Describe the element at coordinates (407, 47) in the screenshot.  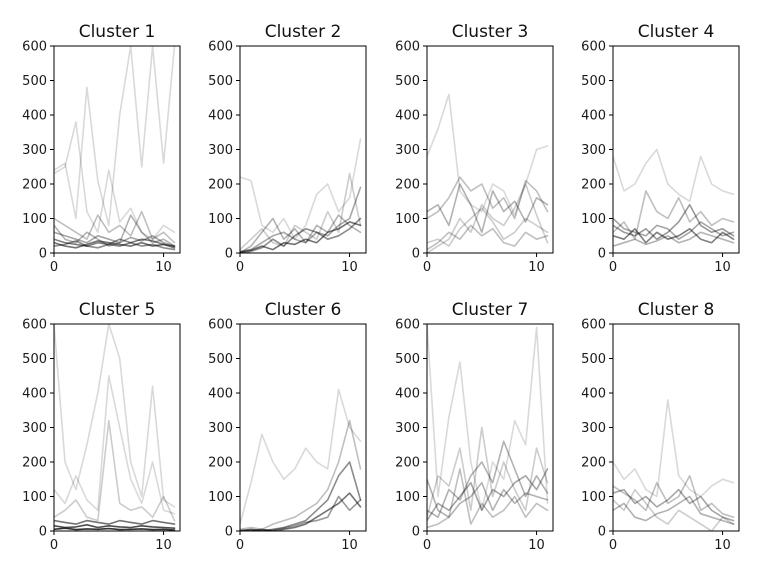
I see `cluster-3-ytick-label-600: 600` at that location.